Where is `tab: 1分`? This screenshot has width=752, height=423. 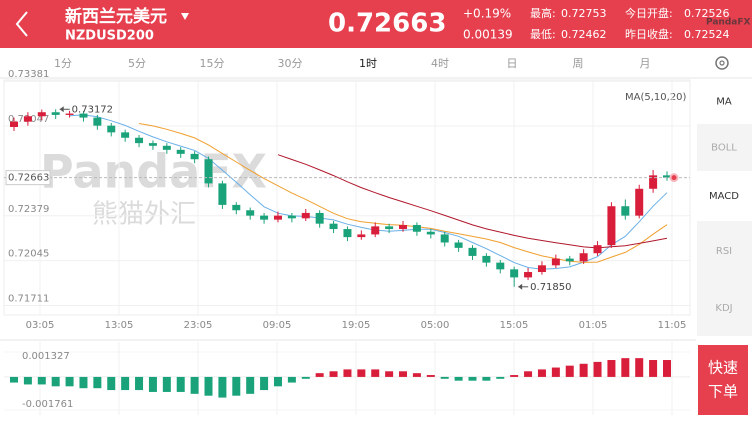 tab: 1分 is located at coordinates (63, 63).